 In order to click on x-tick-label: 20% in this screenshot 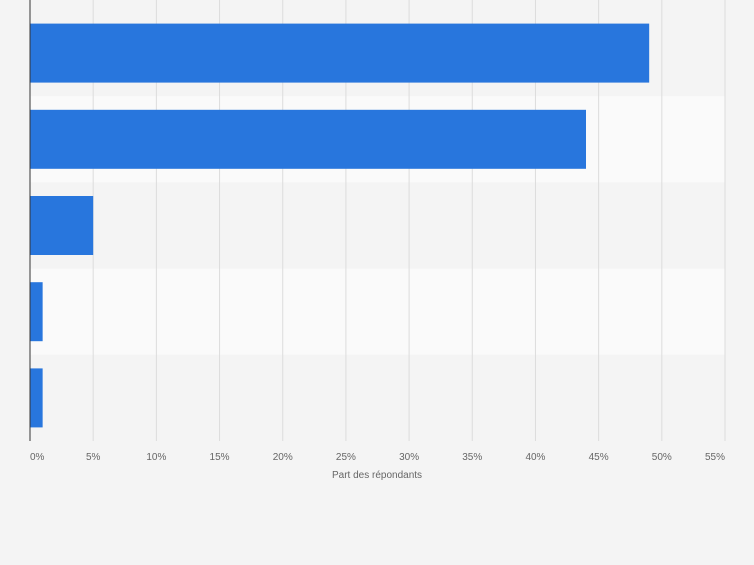, I will do `click(283, 457)`.